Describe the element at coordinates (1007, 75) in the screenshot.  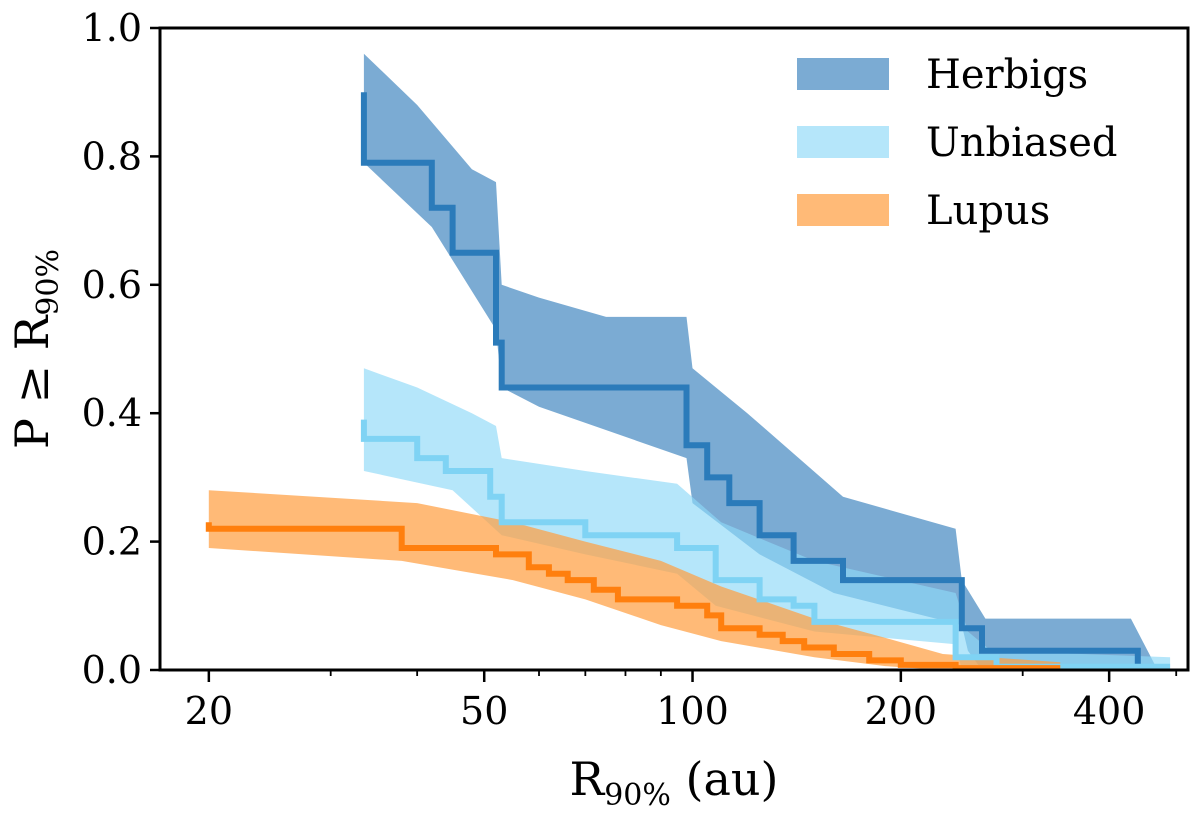
I see `legend-label-herbigs: Herbigs` at that location.